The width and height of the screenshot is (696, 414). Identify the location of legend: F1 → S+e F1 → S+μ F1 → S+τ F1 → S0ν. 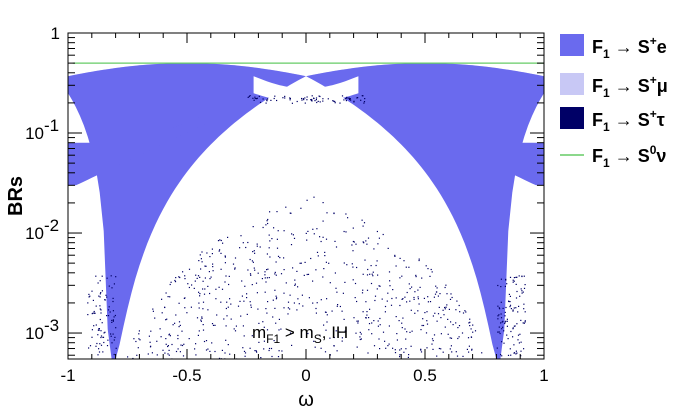
(614, 102).